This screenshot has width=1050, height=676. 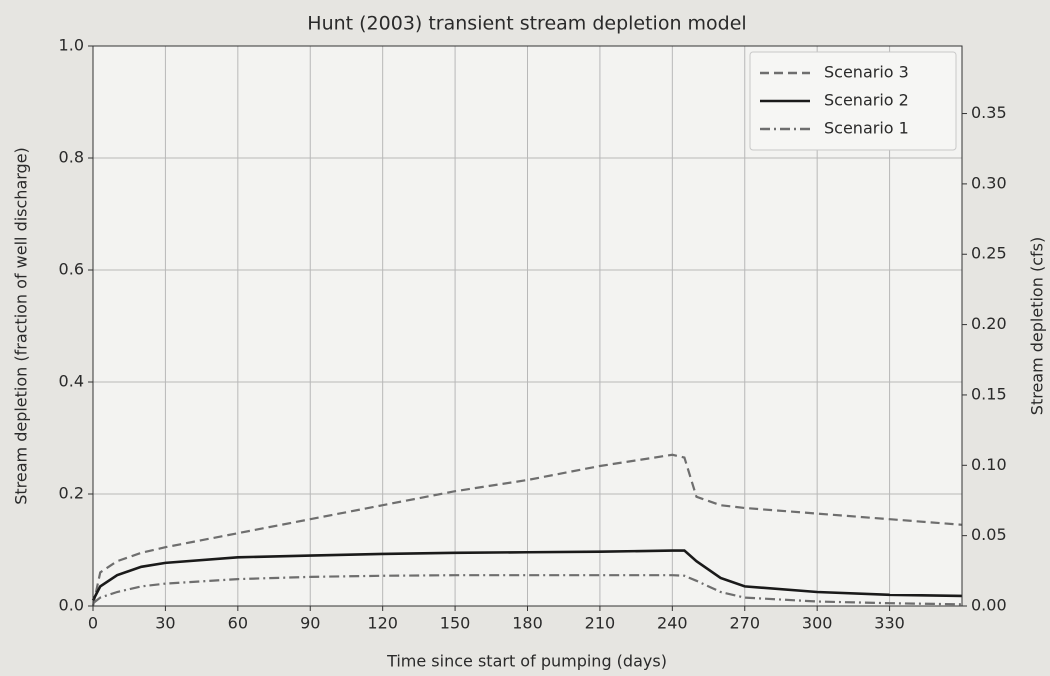 I want to click on y-tick-label: 0.2, so click(x=71, y=493).